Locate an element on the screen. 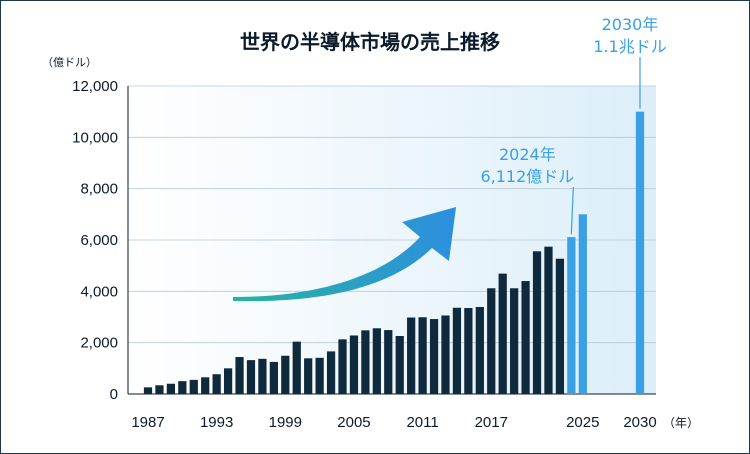 The width and height of the screenshot is (750, 454). bar-2012 is located at coordinates (434, 356).